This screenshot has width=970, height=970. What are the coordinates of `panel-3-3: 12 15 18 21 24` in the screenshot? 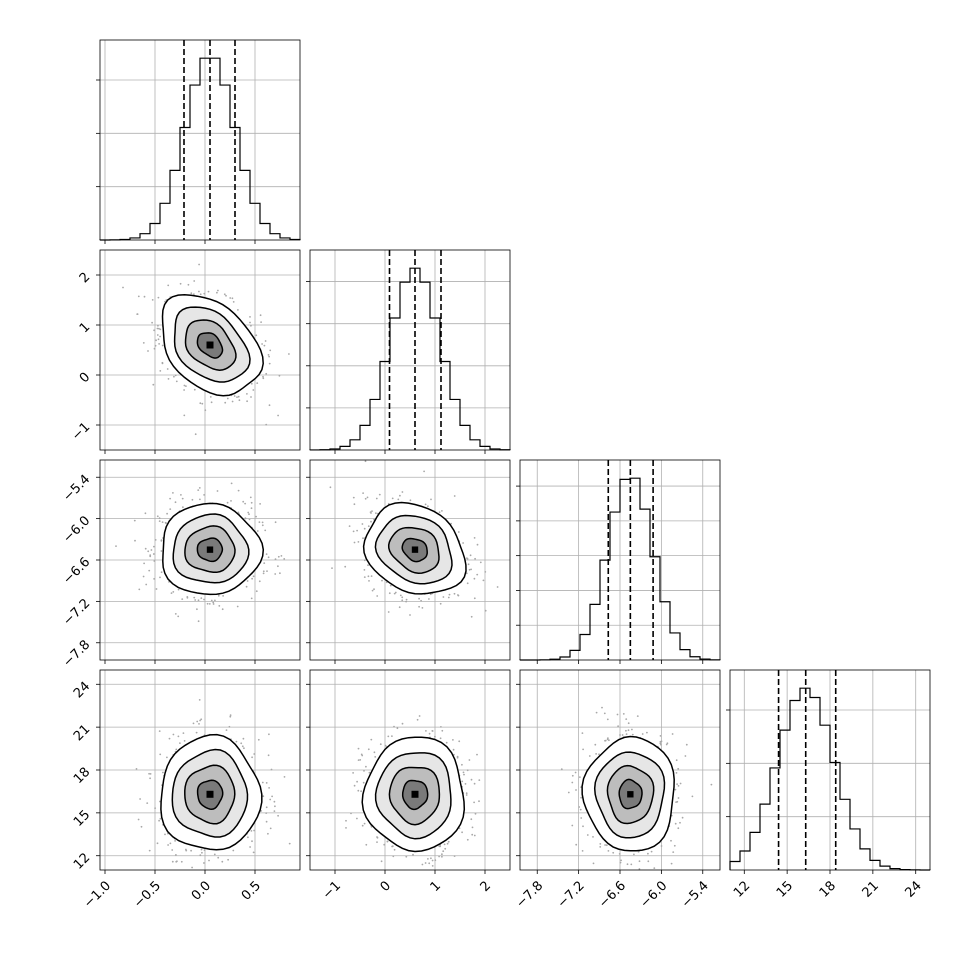 It's located at (828, 785).